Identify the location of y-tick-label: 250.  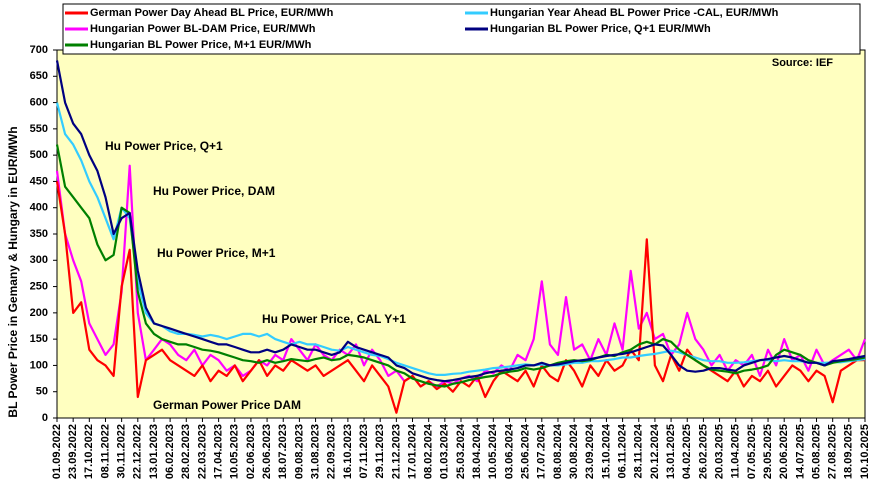
(39, 286).